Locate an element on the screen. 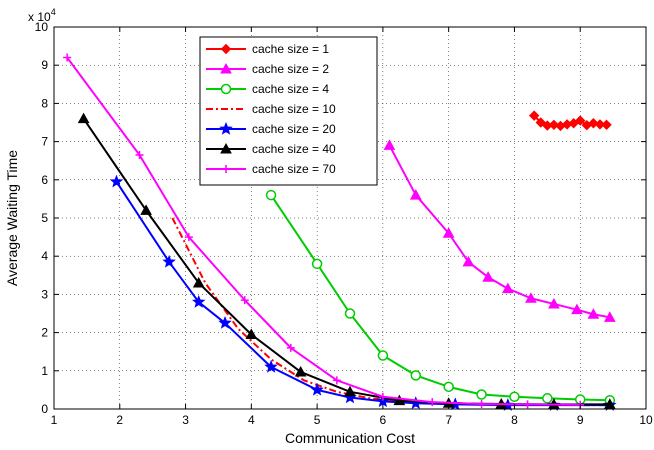  x-tick-label: 8 is located at coordinates (514, 420).